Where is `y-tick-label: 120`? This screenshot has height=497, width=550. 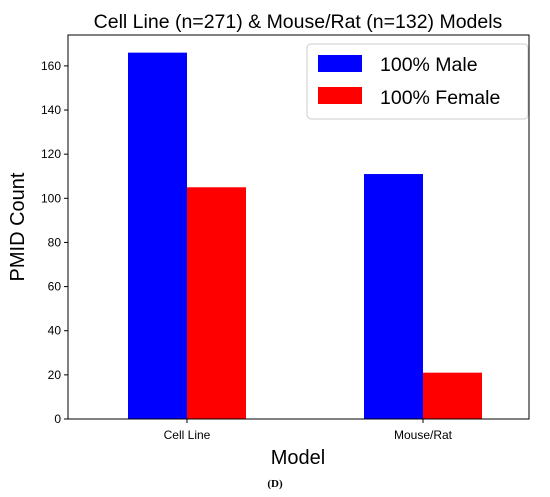 y-tick-label: 120 is located at coordinates (51, 154).